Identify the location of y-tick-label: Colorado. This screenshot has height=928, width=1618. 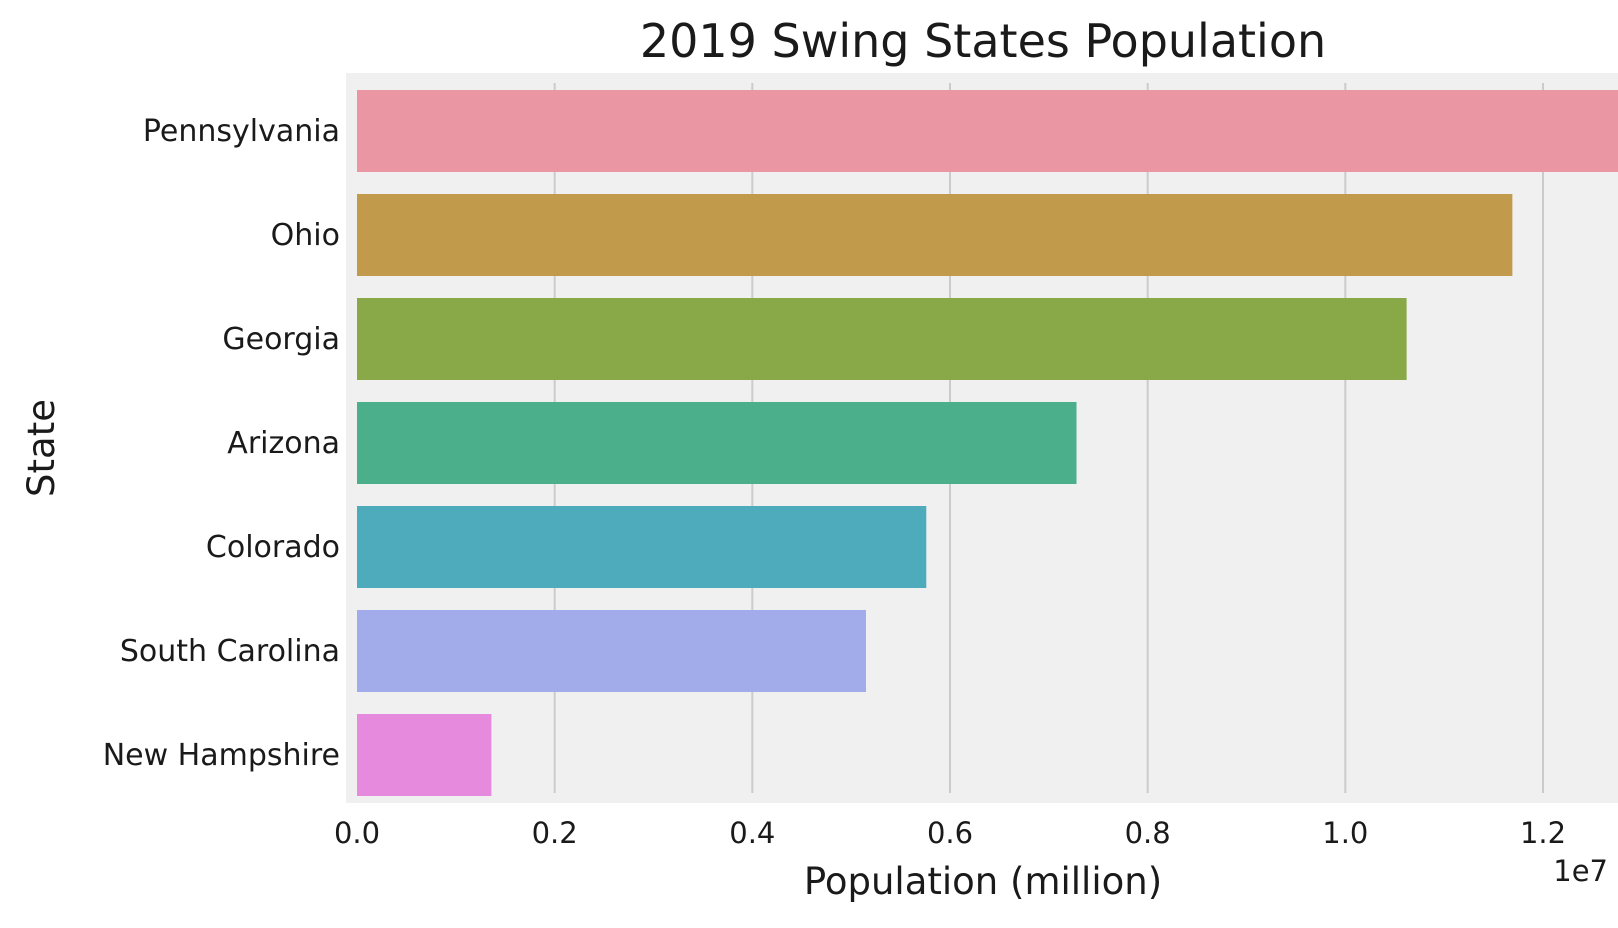
(273, 547).